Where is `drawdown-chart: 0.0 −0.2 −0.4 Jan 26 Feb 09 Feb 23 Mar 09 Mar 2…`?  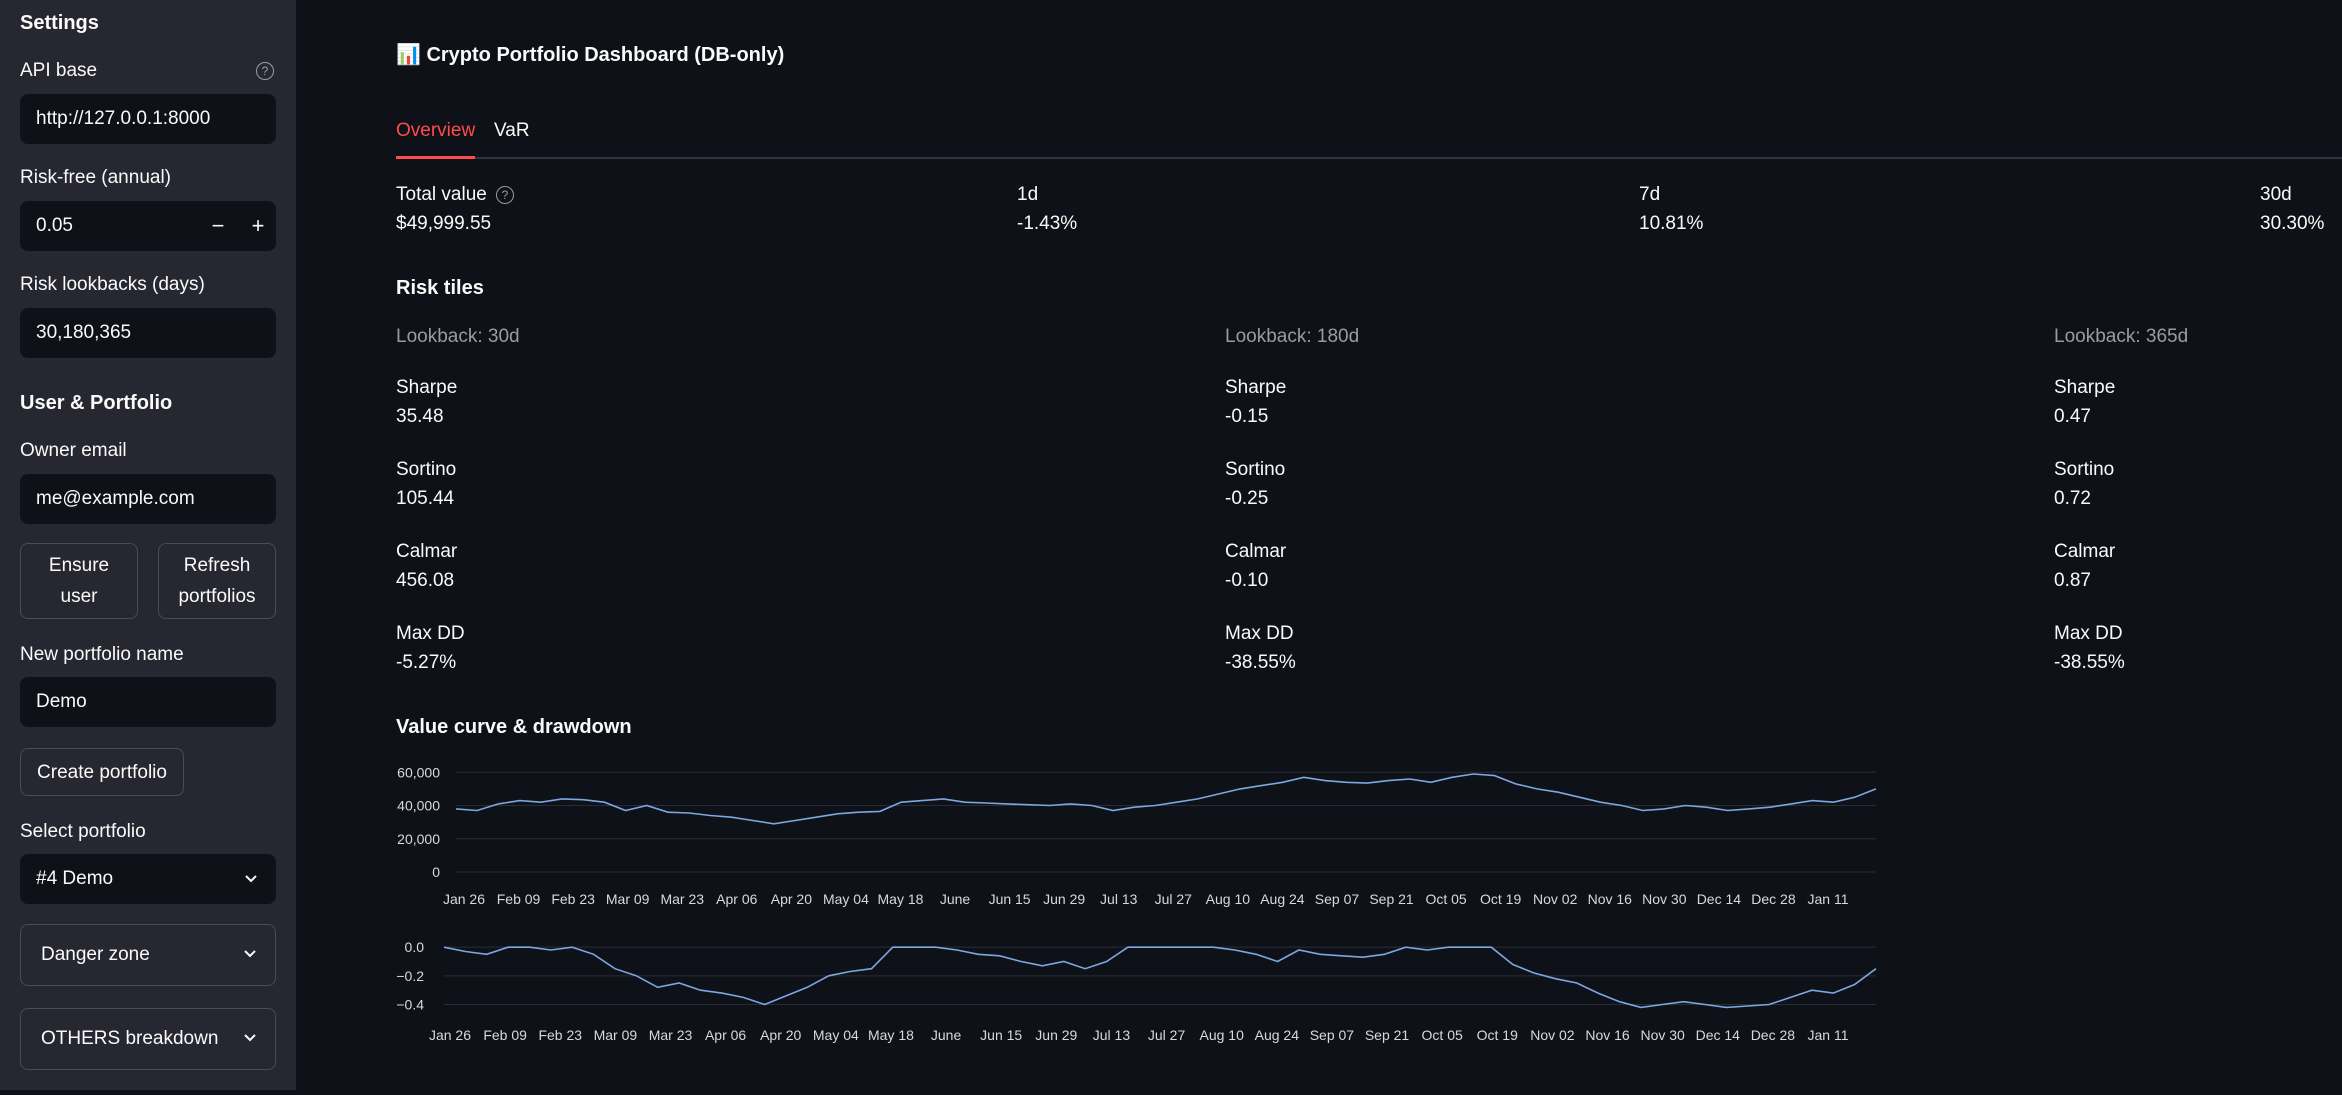 drawdown-chart: 0.0 −0.2 −0.4 Jan 26 Feb 09 Feb 23 Mar 09 Mar 2… is located at coordinates (1136, 991).